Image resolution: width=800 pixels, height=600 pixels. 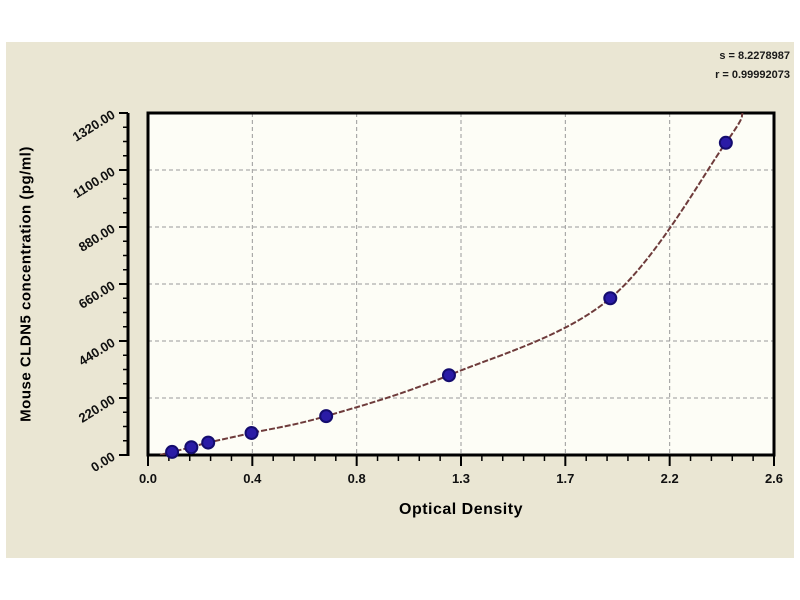 I want to click on x-tick-label: 1.3, so click(x=461, y=478).